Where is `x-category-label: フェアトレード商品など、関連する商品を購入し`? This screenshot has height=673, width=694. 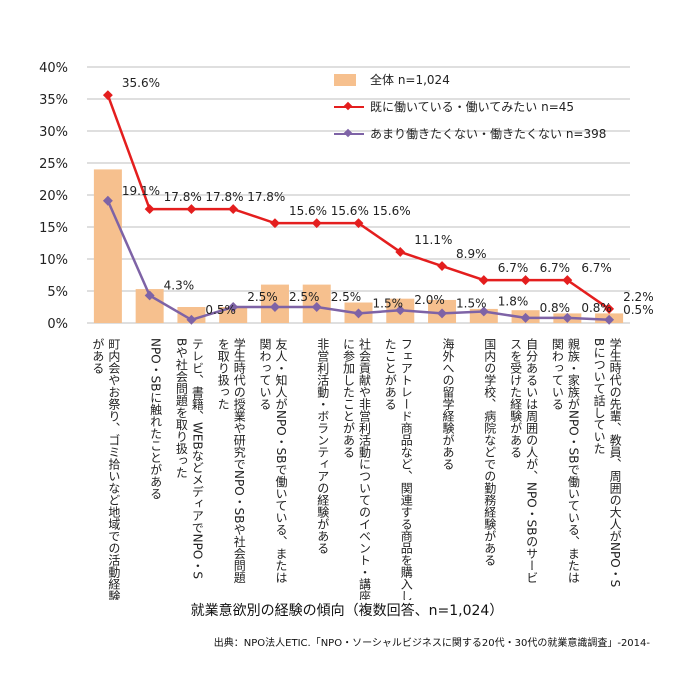 x-category-label: フェアトレード商品など、関連する商品を購入し is located at coordinates (406, 469).